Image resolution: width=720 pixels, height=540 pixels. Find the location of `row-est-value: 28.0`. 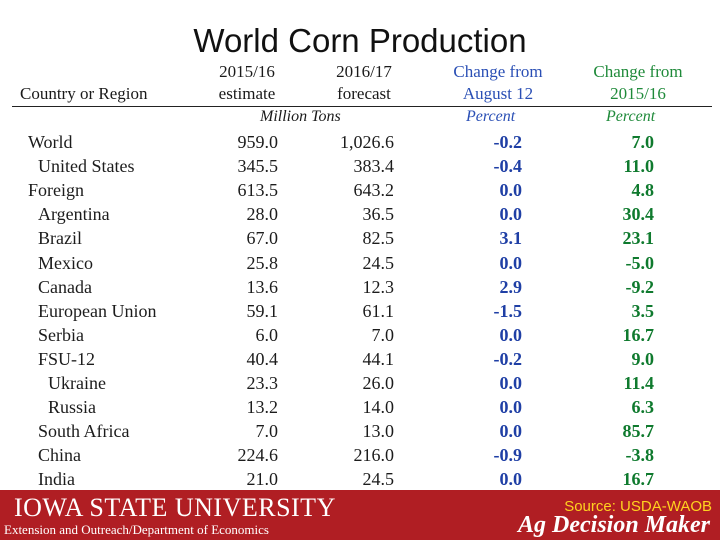

row-est-value: 28.0 is located at coordinates (262, 214).